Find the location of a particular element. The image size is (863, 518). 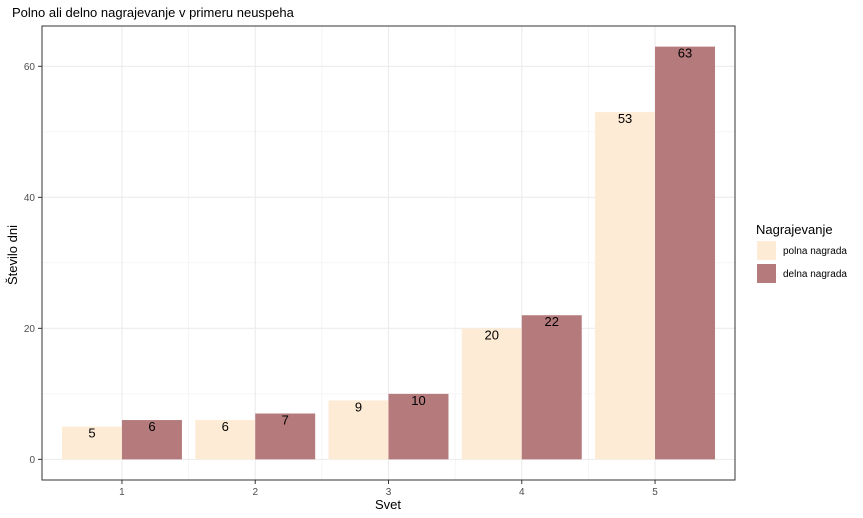

x-axis: 1 2 3 4 5 is located at coordinates (388, 489).